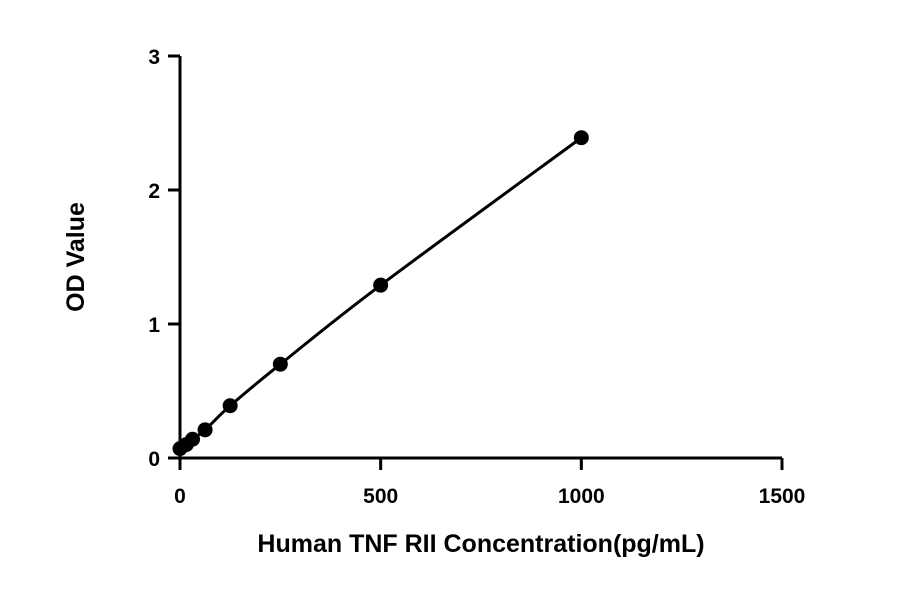  Describe the element at coordinates (154, 325) in the screenshot. I see `y-tick-label: 1` at that location.